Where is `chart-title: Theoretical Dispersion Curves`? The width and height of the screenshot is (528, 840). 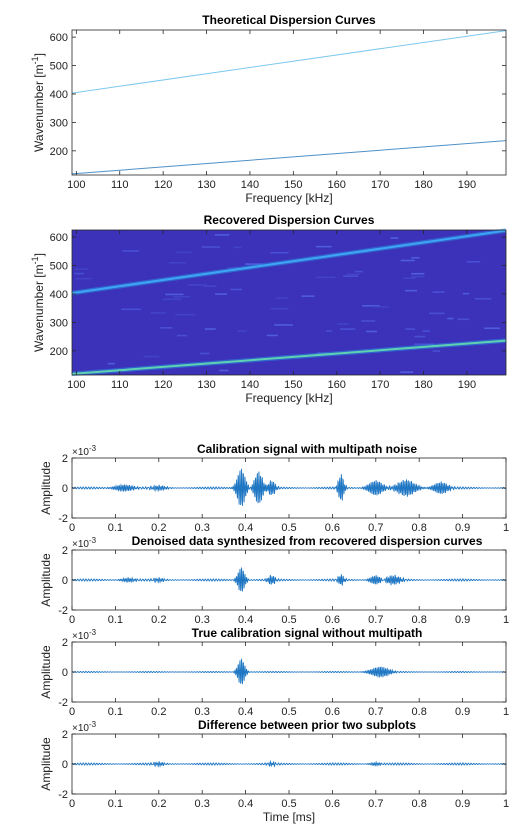
chart-title: Theoretical Dispersion Curves is located at coordinates (289, 20).